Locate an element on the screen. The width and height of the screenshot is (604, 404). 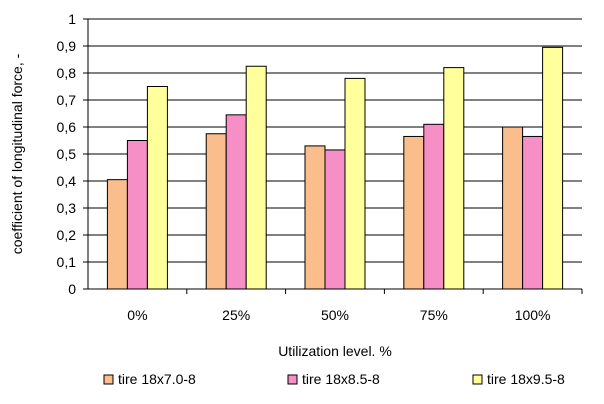
y-tick-label: 0,2 is located at coordinates (67, 235).